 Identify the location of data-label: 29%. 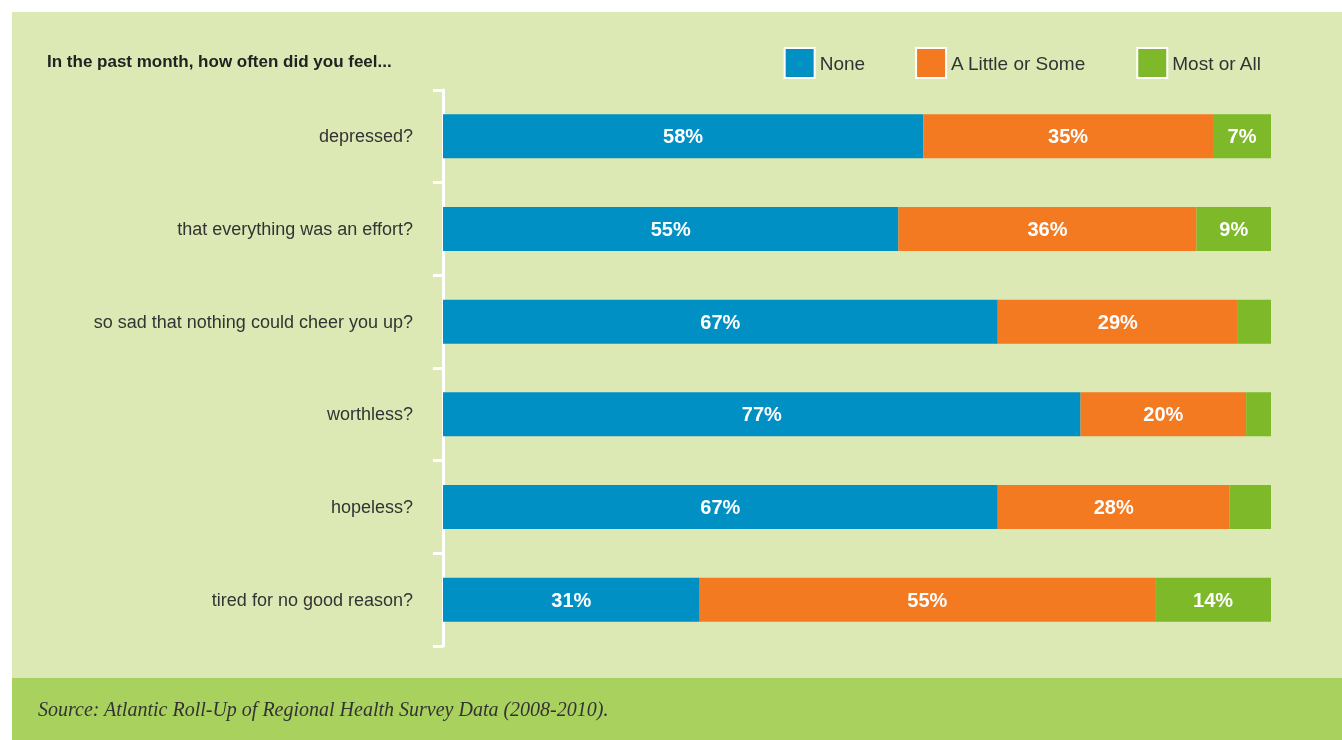
(1118, 321).